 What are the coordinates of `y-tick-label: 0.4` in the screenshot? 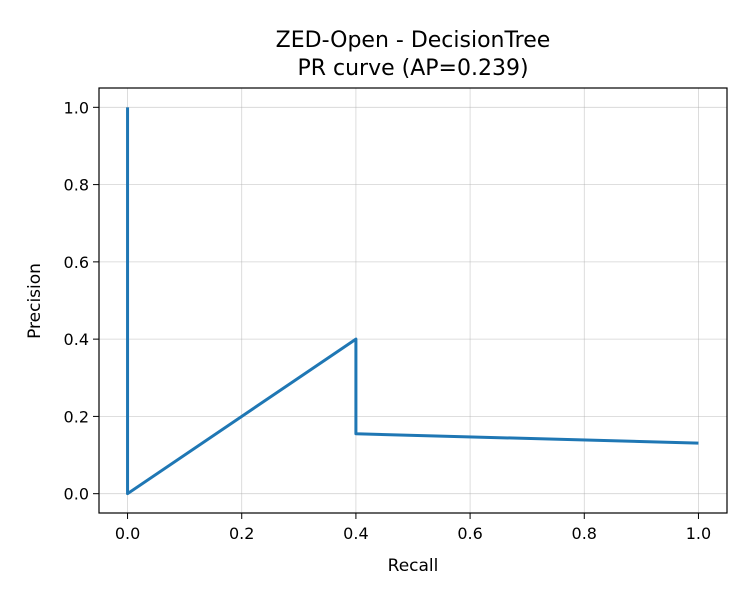 It's located at (76, 339).